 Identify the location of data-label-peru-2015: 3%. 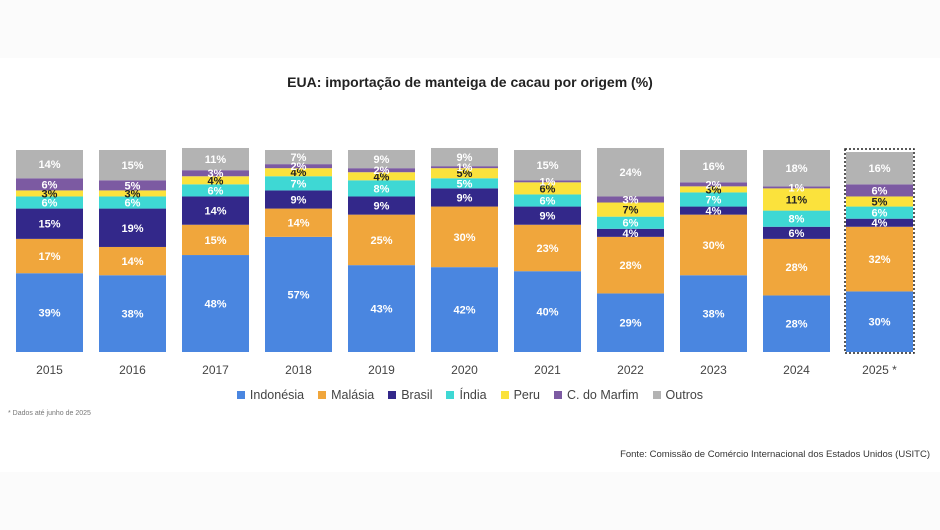
(50, 194).